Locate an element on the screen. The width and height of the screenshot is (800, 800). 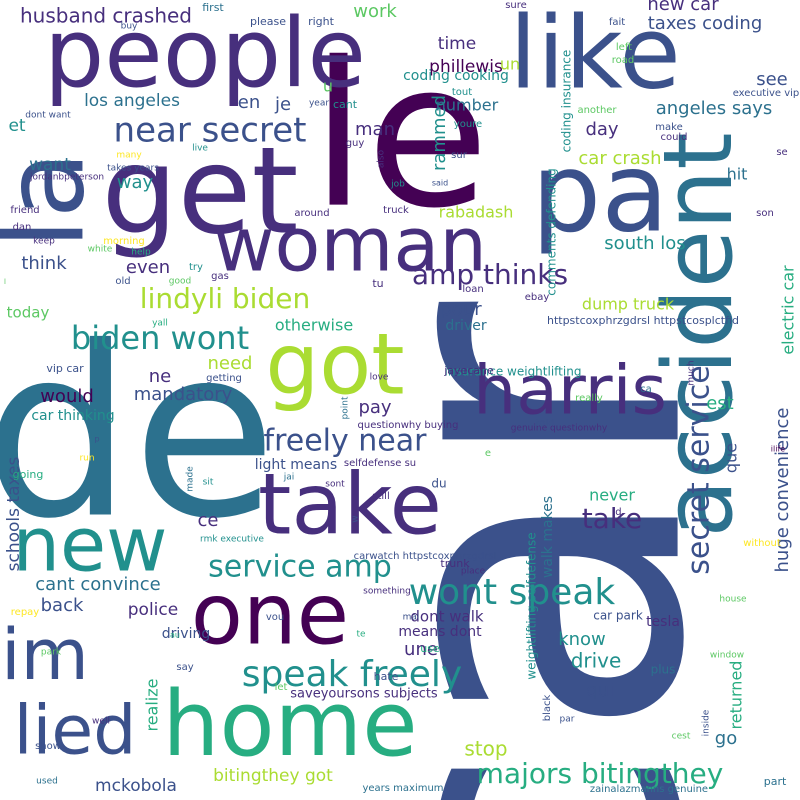
cloud-word: people is located at coordinates (205, 54).